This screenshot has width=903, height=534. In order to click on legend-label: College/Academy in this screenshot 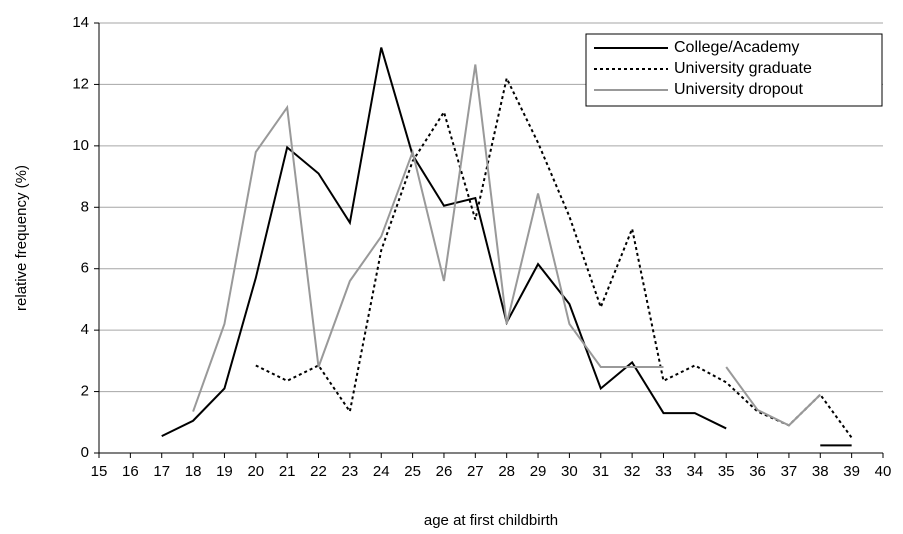, I will do `click(736, 47)`.